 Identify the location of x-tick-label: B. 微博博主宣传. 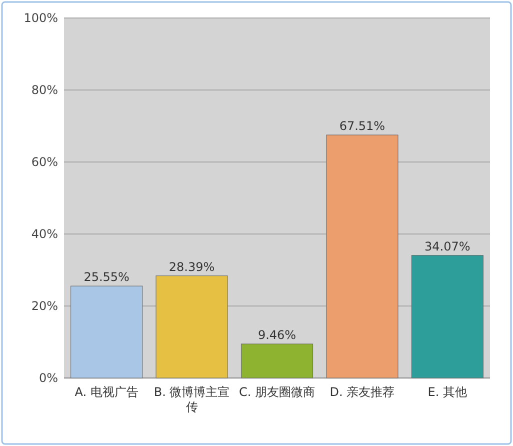
(192, 399).